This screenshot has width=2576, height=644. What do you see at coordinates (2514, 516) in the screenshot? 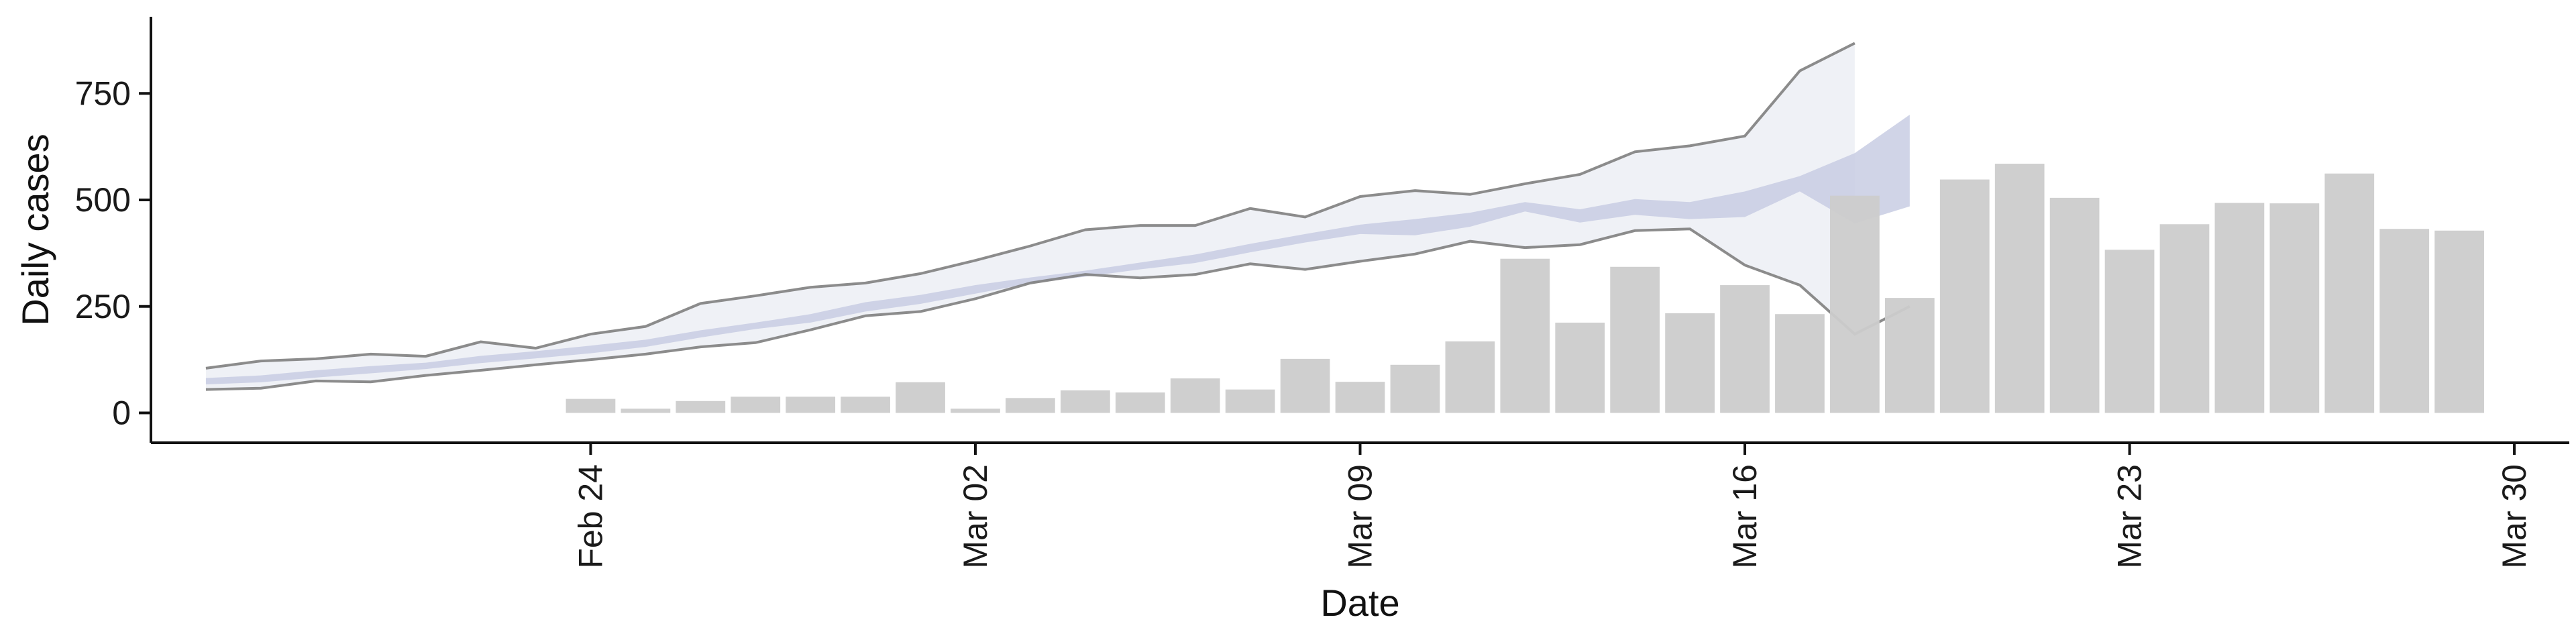
I see `x-tick-label-2020-03-30: Mar 30` at bounding box center [2514, 516].